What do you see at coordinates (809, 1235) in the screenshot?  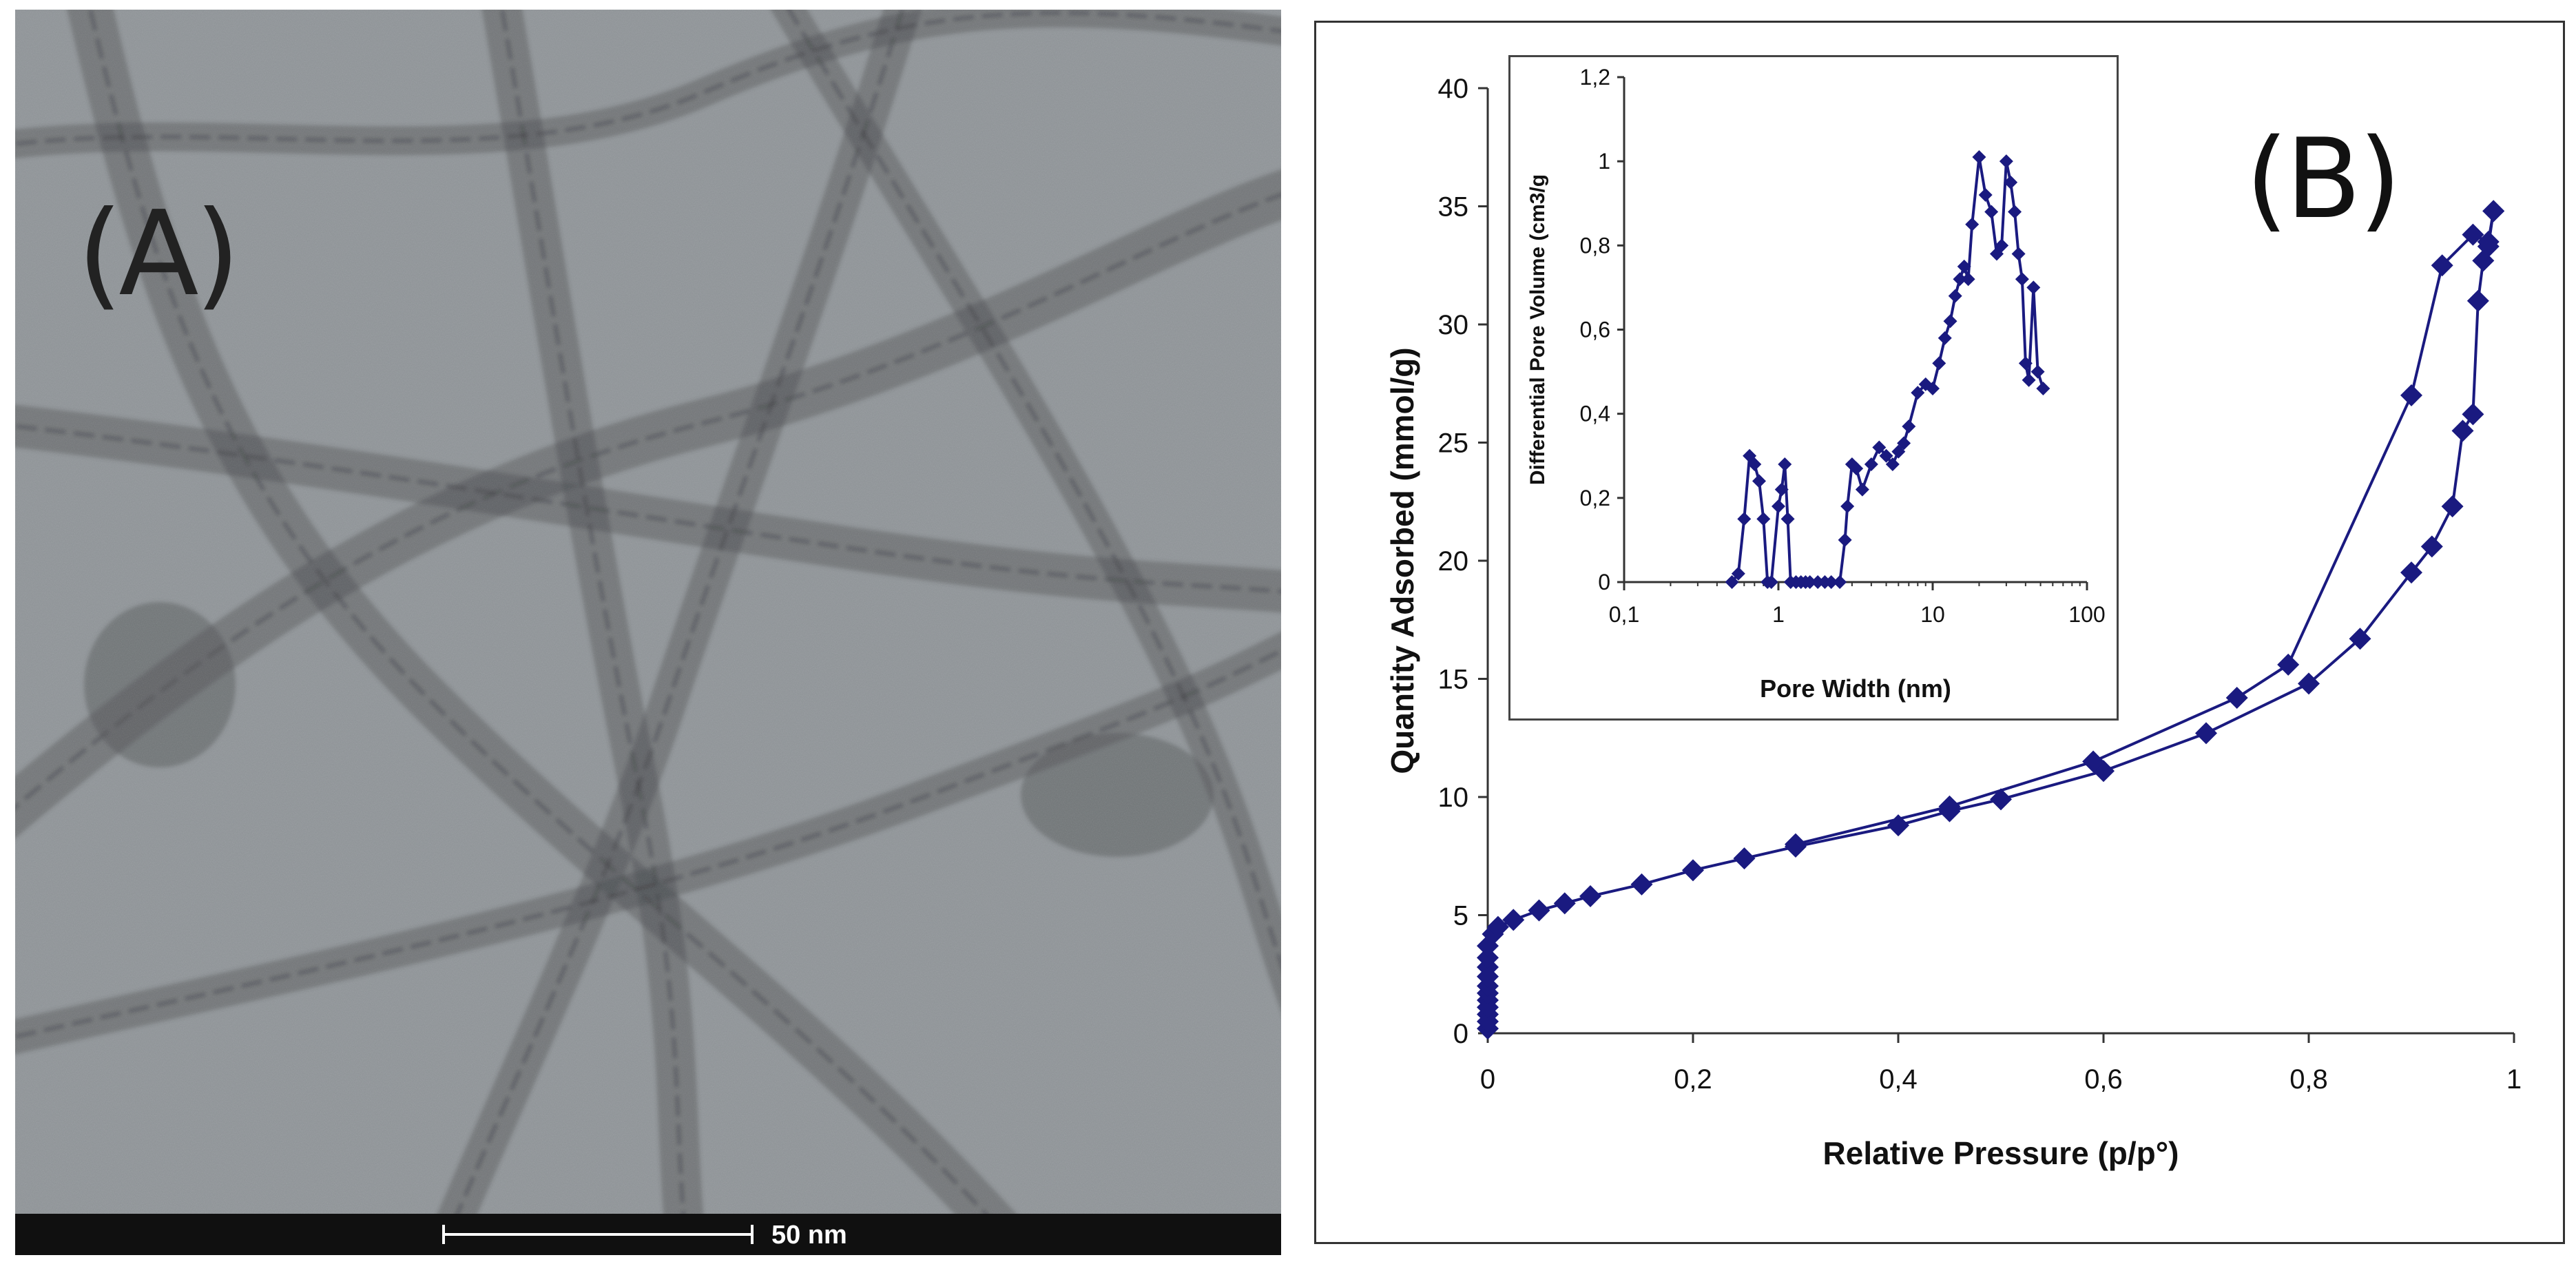 I see `scale-bar-label: 50 nm` at bounding box center [809, 1235].